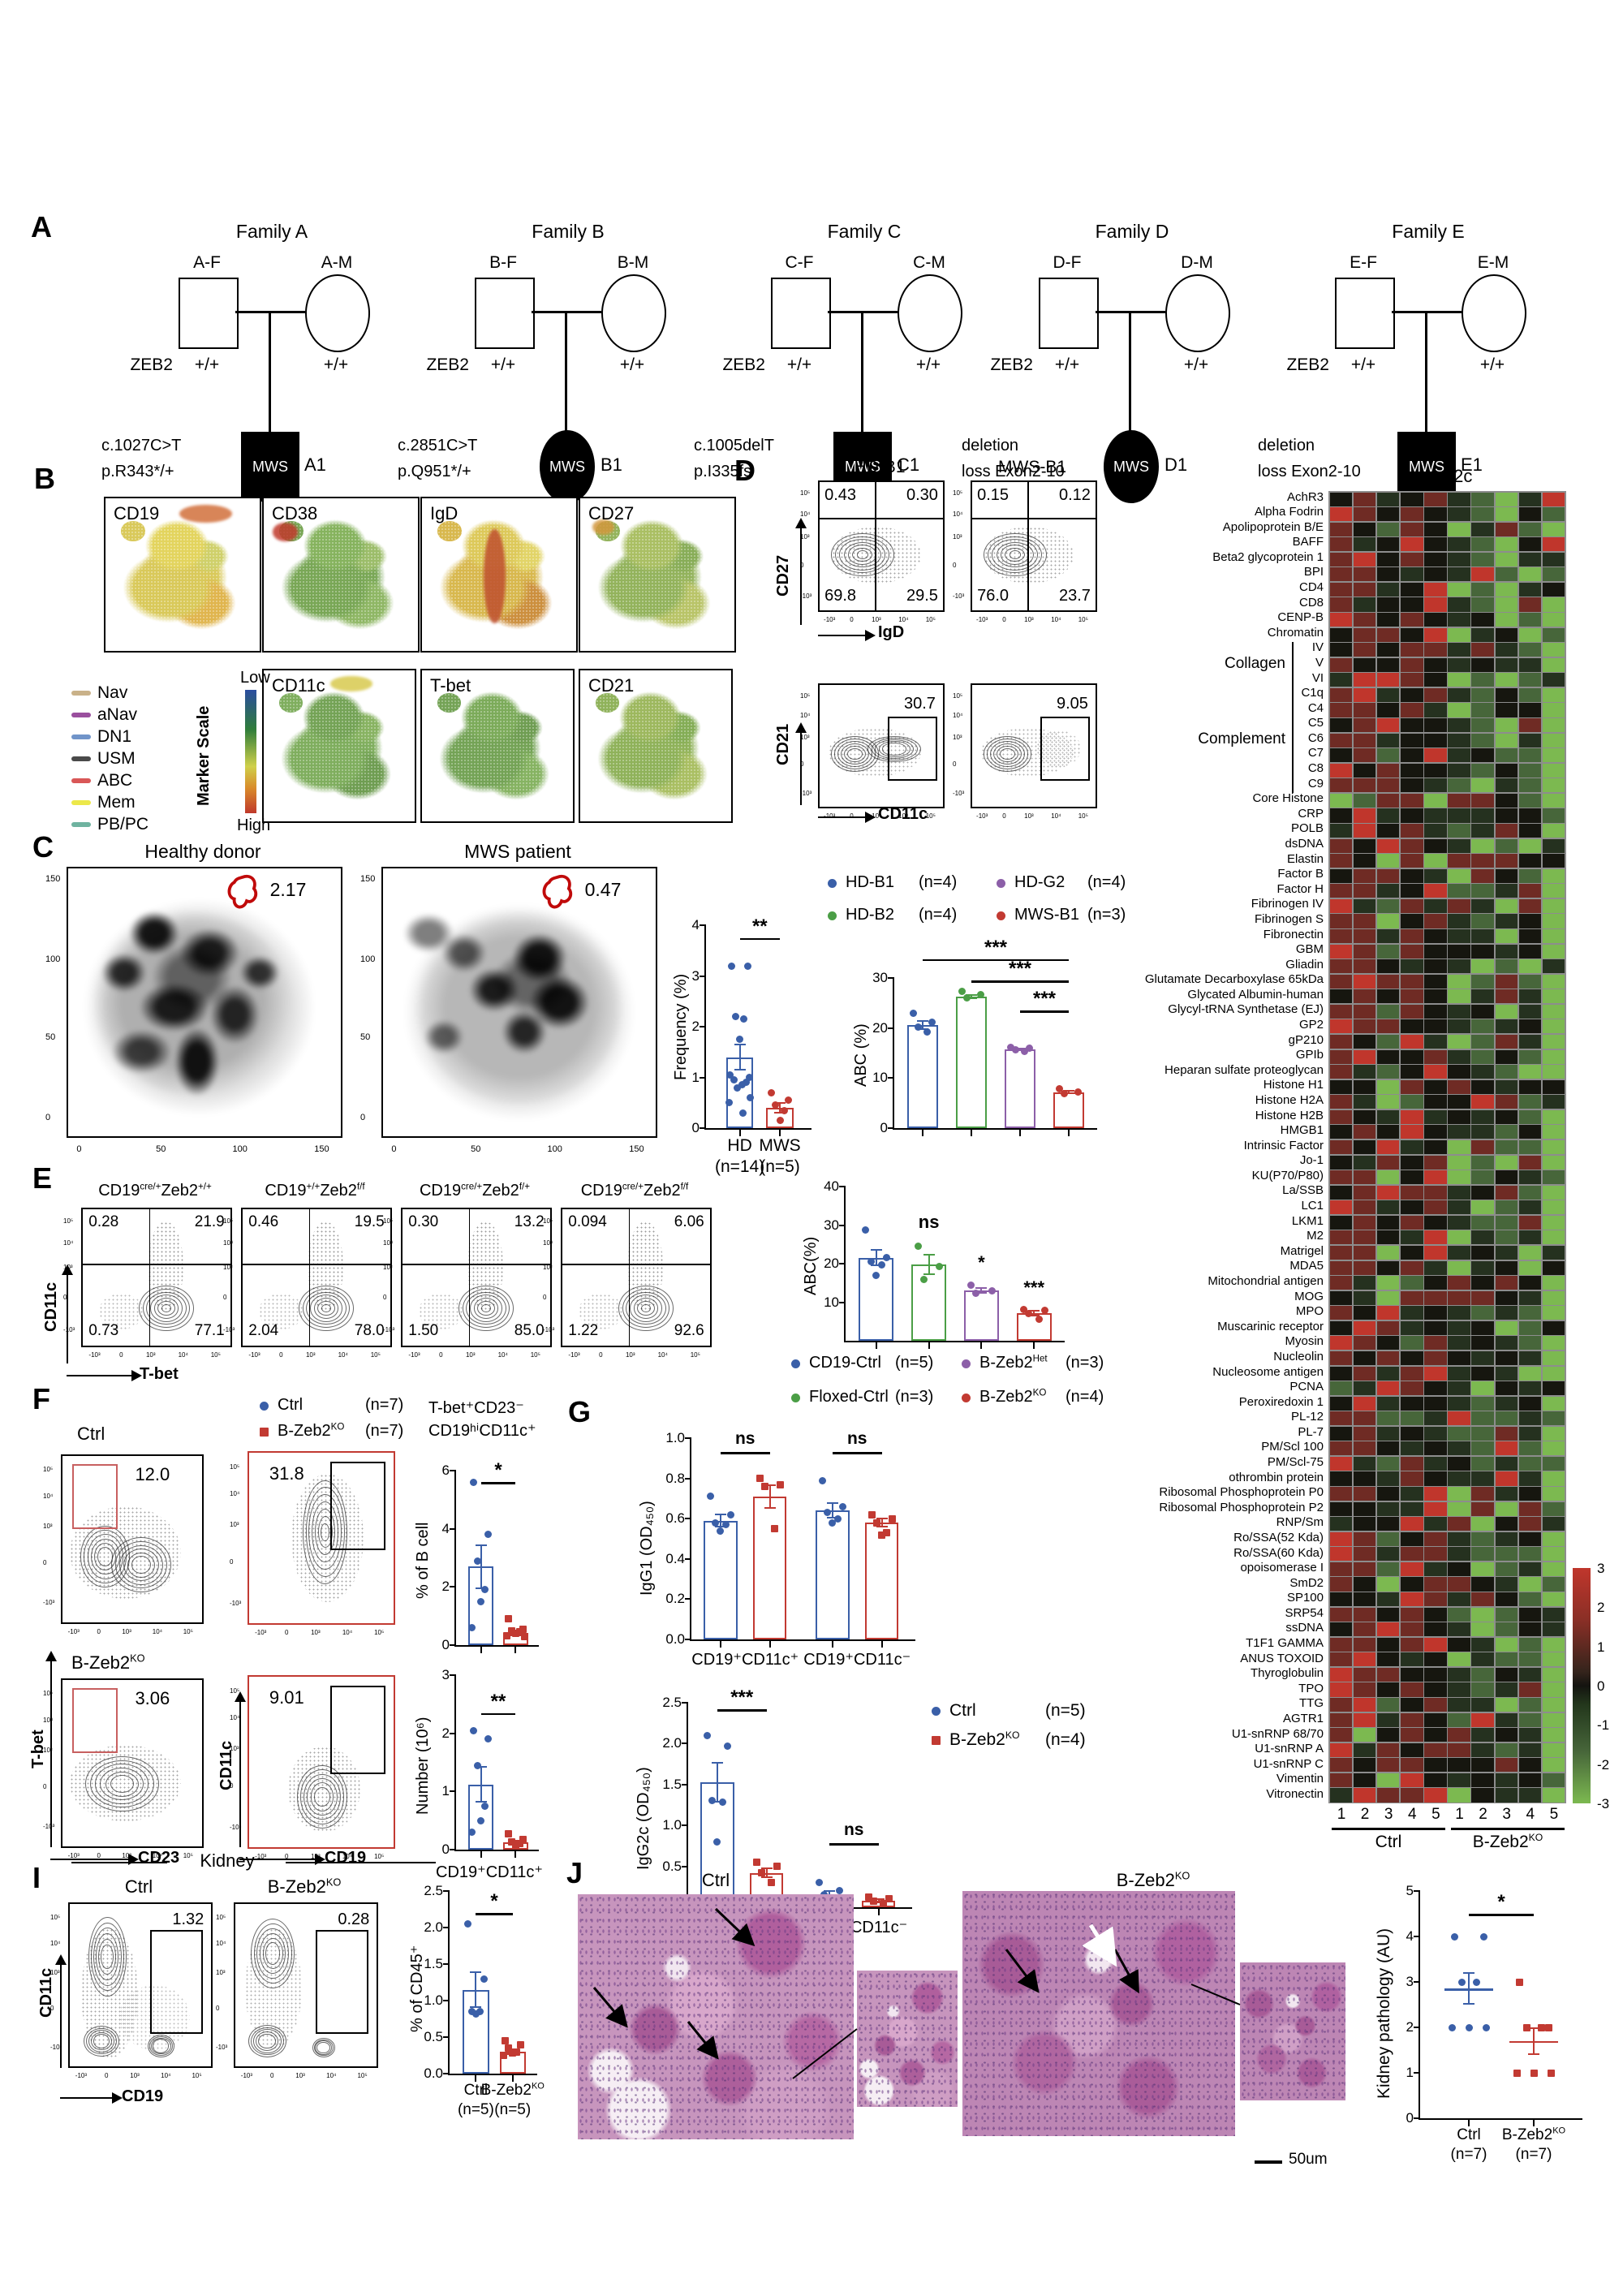 This screenshot has width=1623, height=2296. I want to click on density-plot: 2.17 0 150 50 100 100 50 150 0, so click(193, 1010).